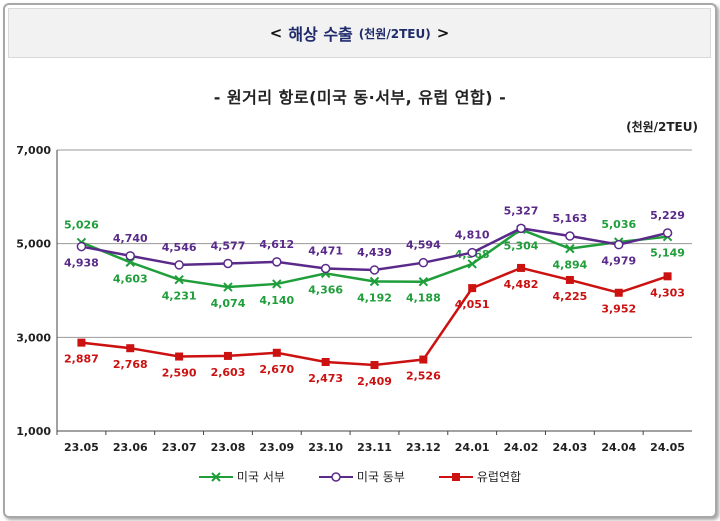 This screenshot has width=720, height=521. Describe the element at coordinates (521, 245) in the screenshot. I see `data-label: 5,304` at that location.